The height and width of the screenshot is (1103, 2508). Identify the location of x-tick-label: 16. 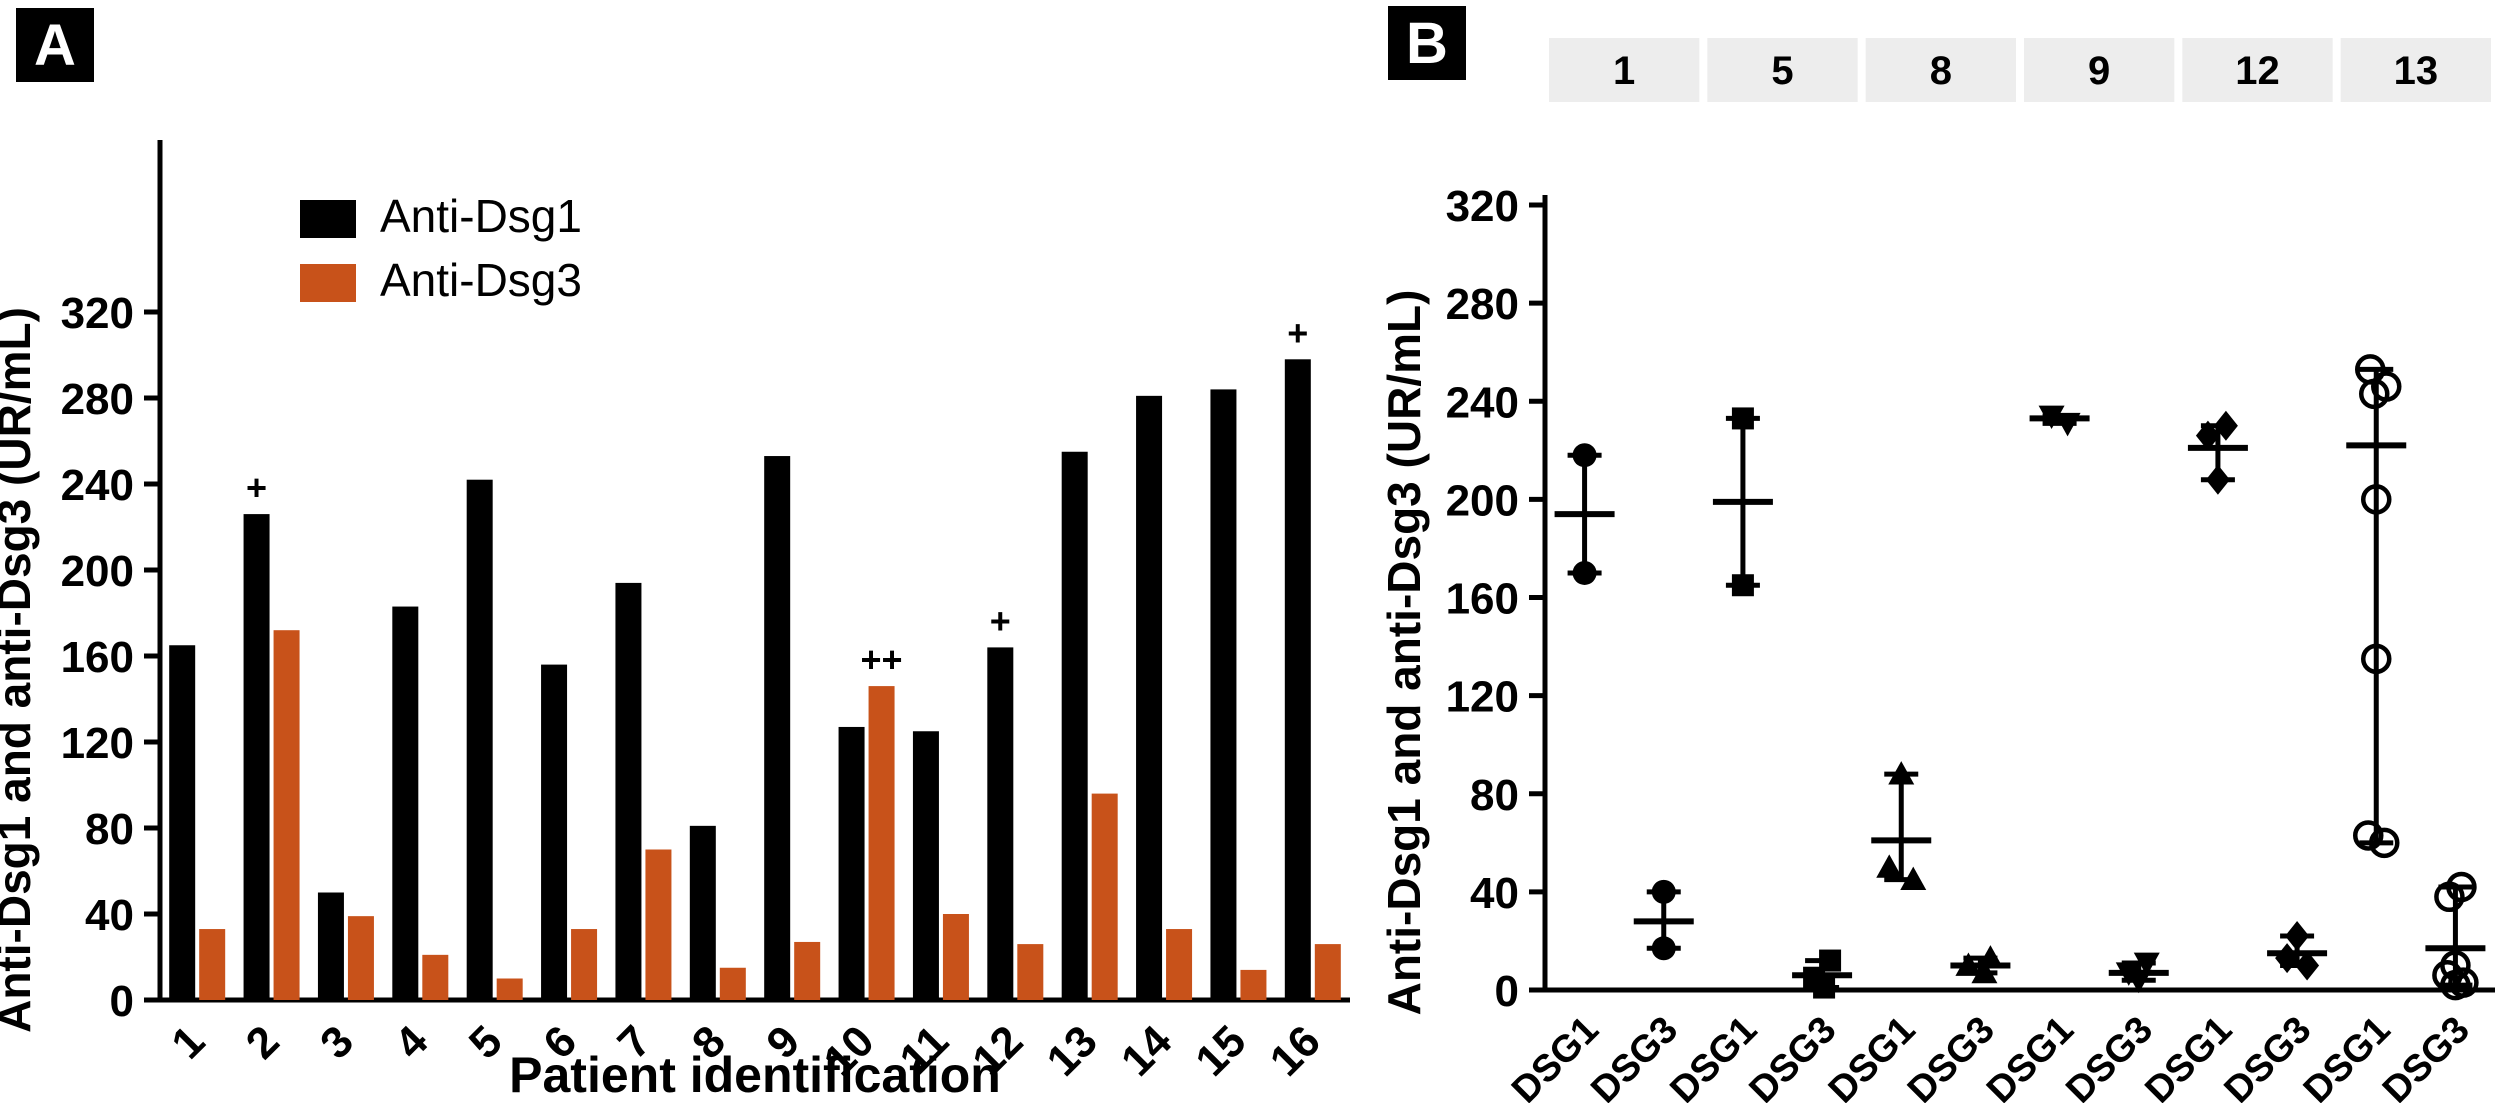
(1295, 1050).